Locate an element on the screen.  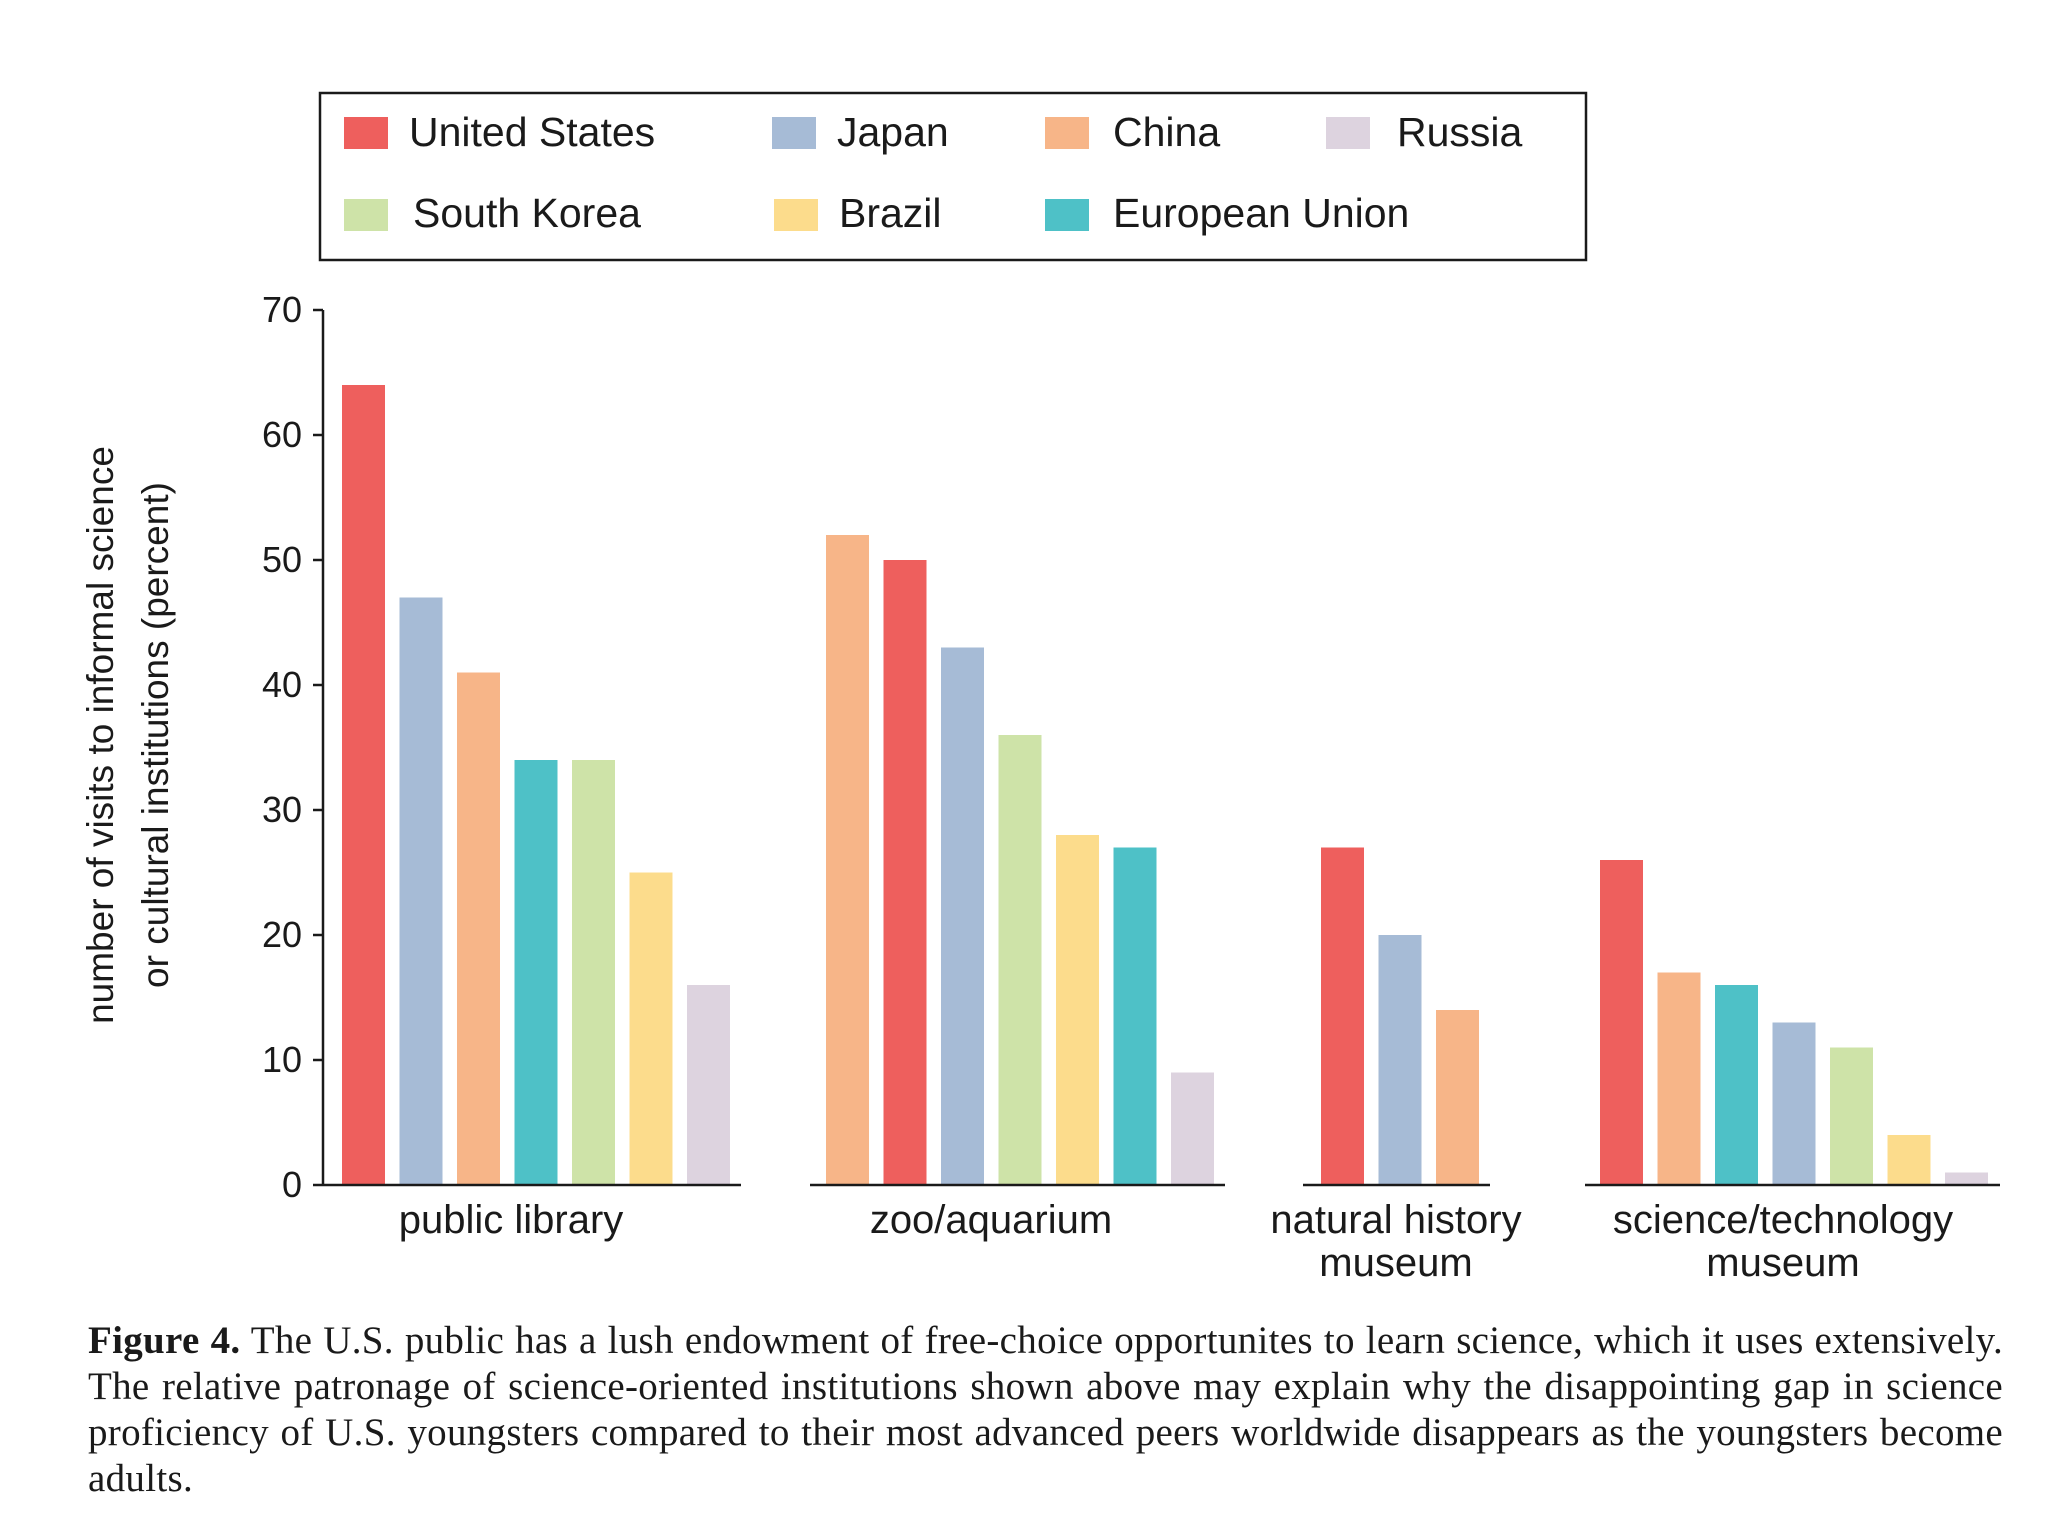
y-tick-label: 70 is located at coordinates (282, 309).